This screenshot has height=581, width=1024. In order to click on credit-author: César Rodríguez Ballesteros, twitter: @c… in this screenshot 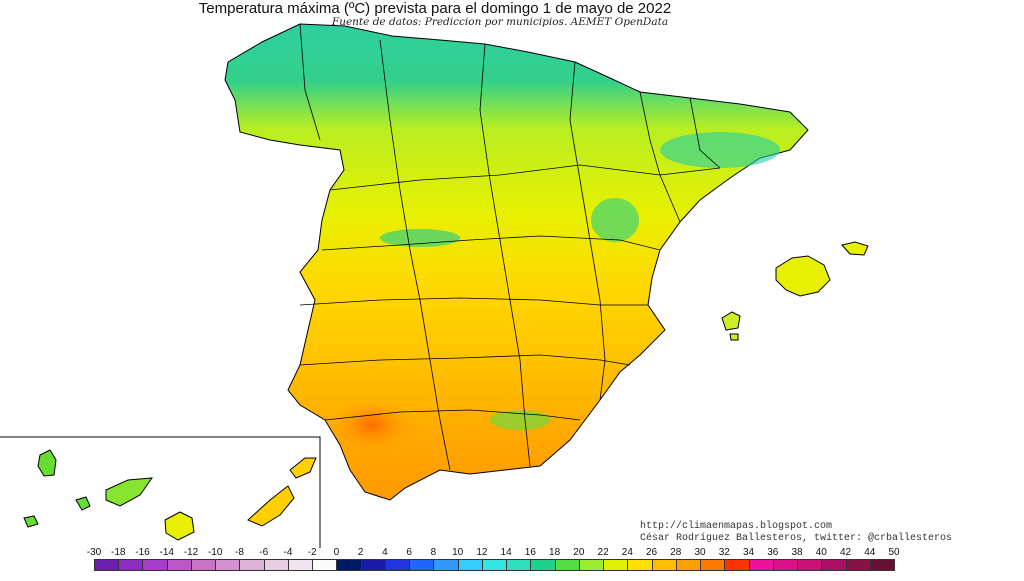, I will do `click(796, 538)`.